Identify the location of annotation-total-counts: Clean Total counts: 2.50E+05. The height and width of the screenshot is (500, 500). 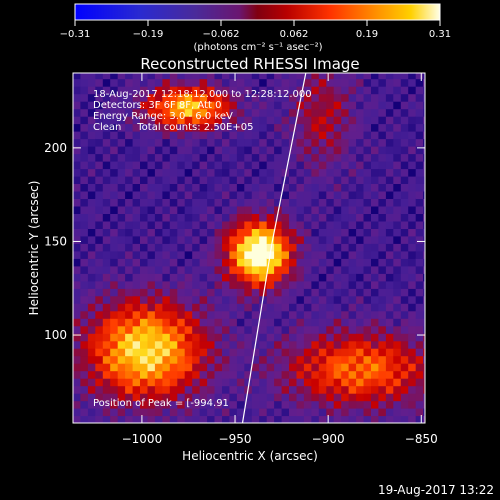
(173, 127).